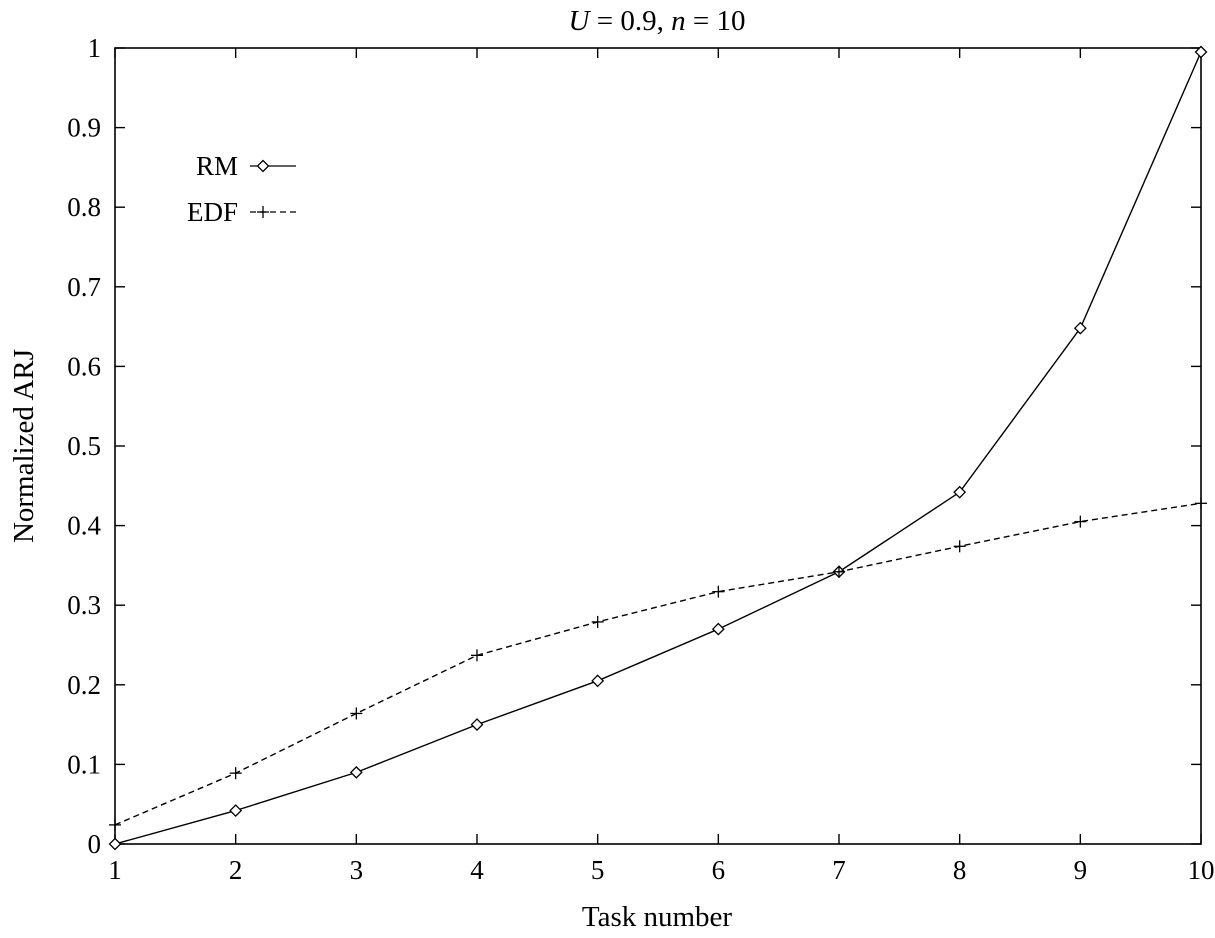  Describe the element at coordinates (1081, 870) in the screenshot. I see `x-tick-label: 9` at that location.